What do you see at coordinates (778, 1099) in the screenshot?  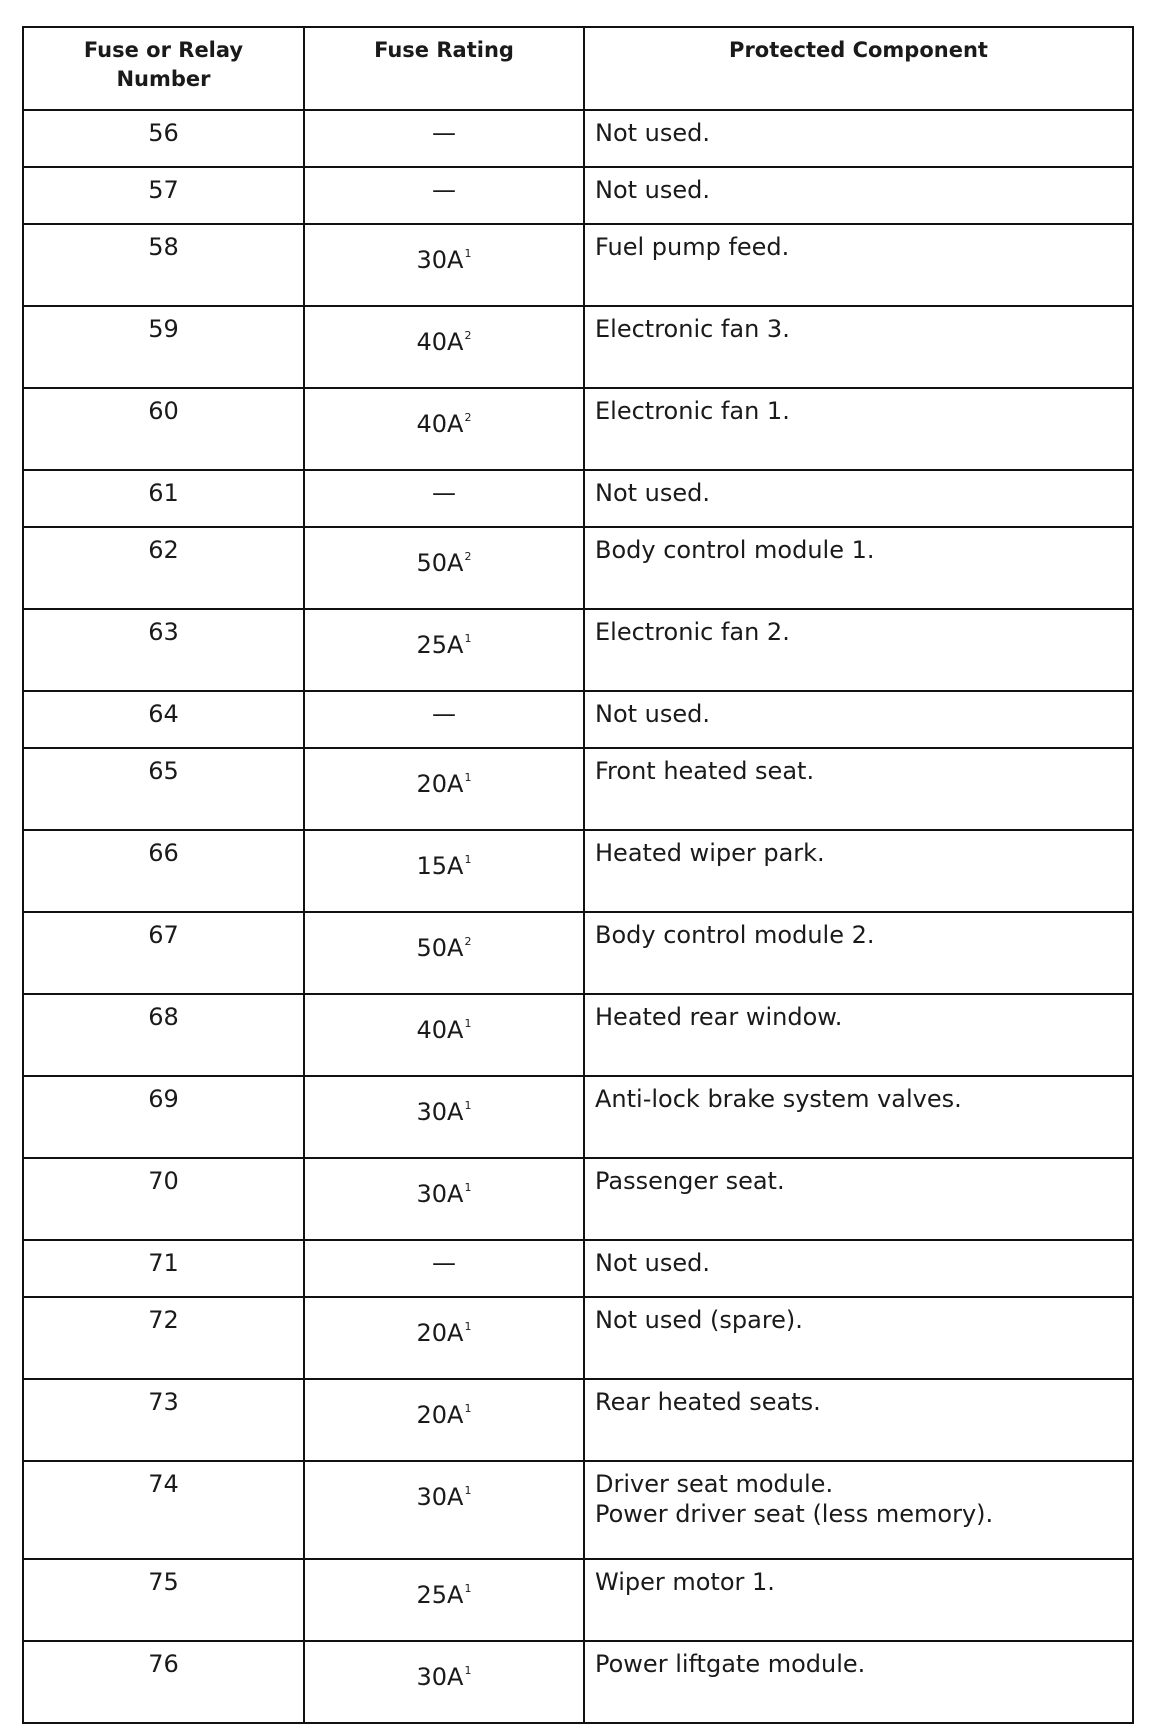 I see `component-line: Anti-lock brake system valves.` at bounding box center [778, 1099].